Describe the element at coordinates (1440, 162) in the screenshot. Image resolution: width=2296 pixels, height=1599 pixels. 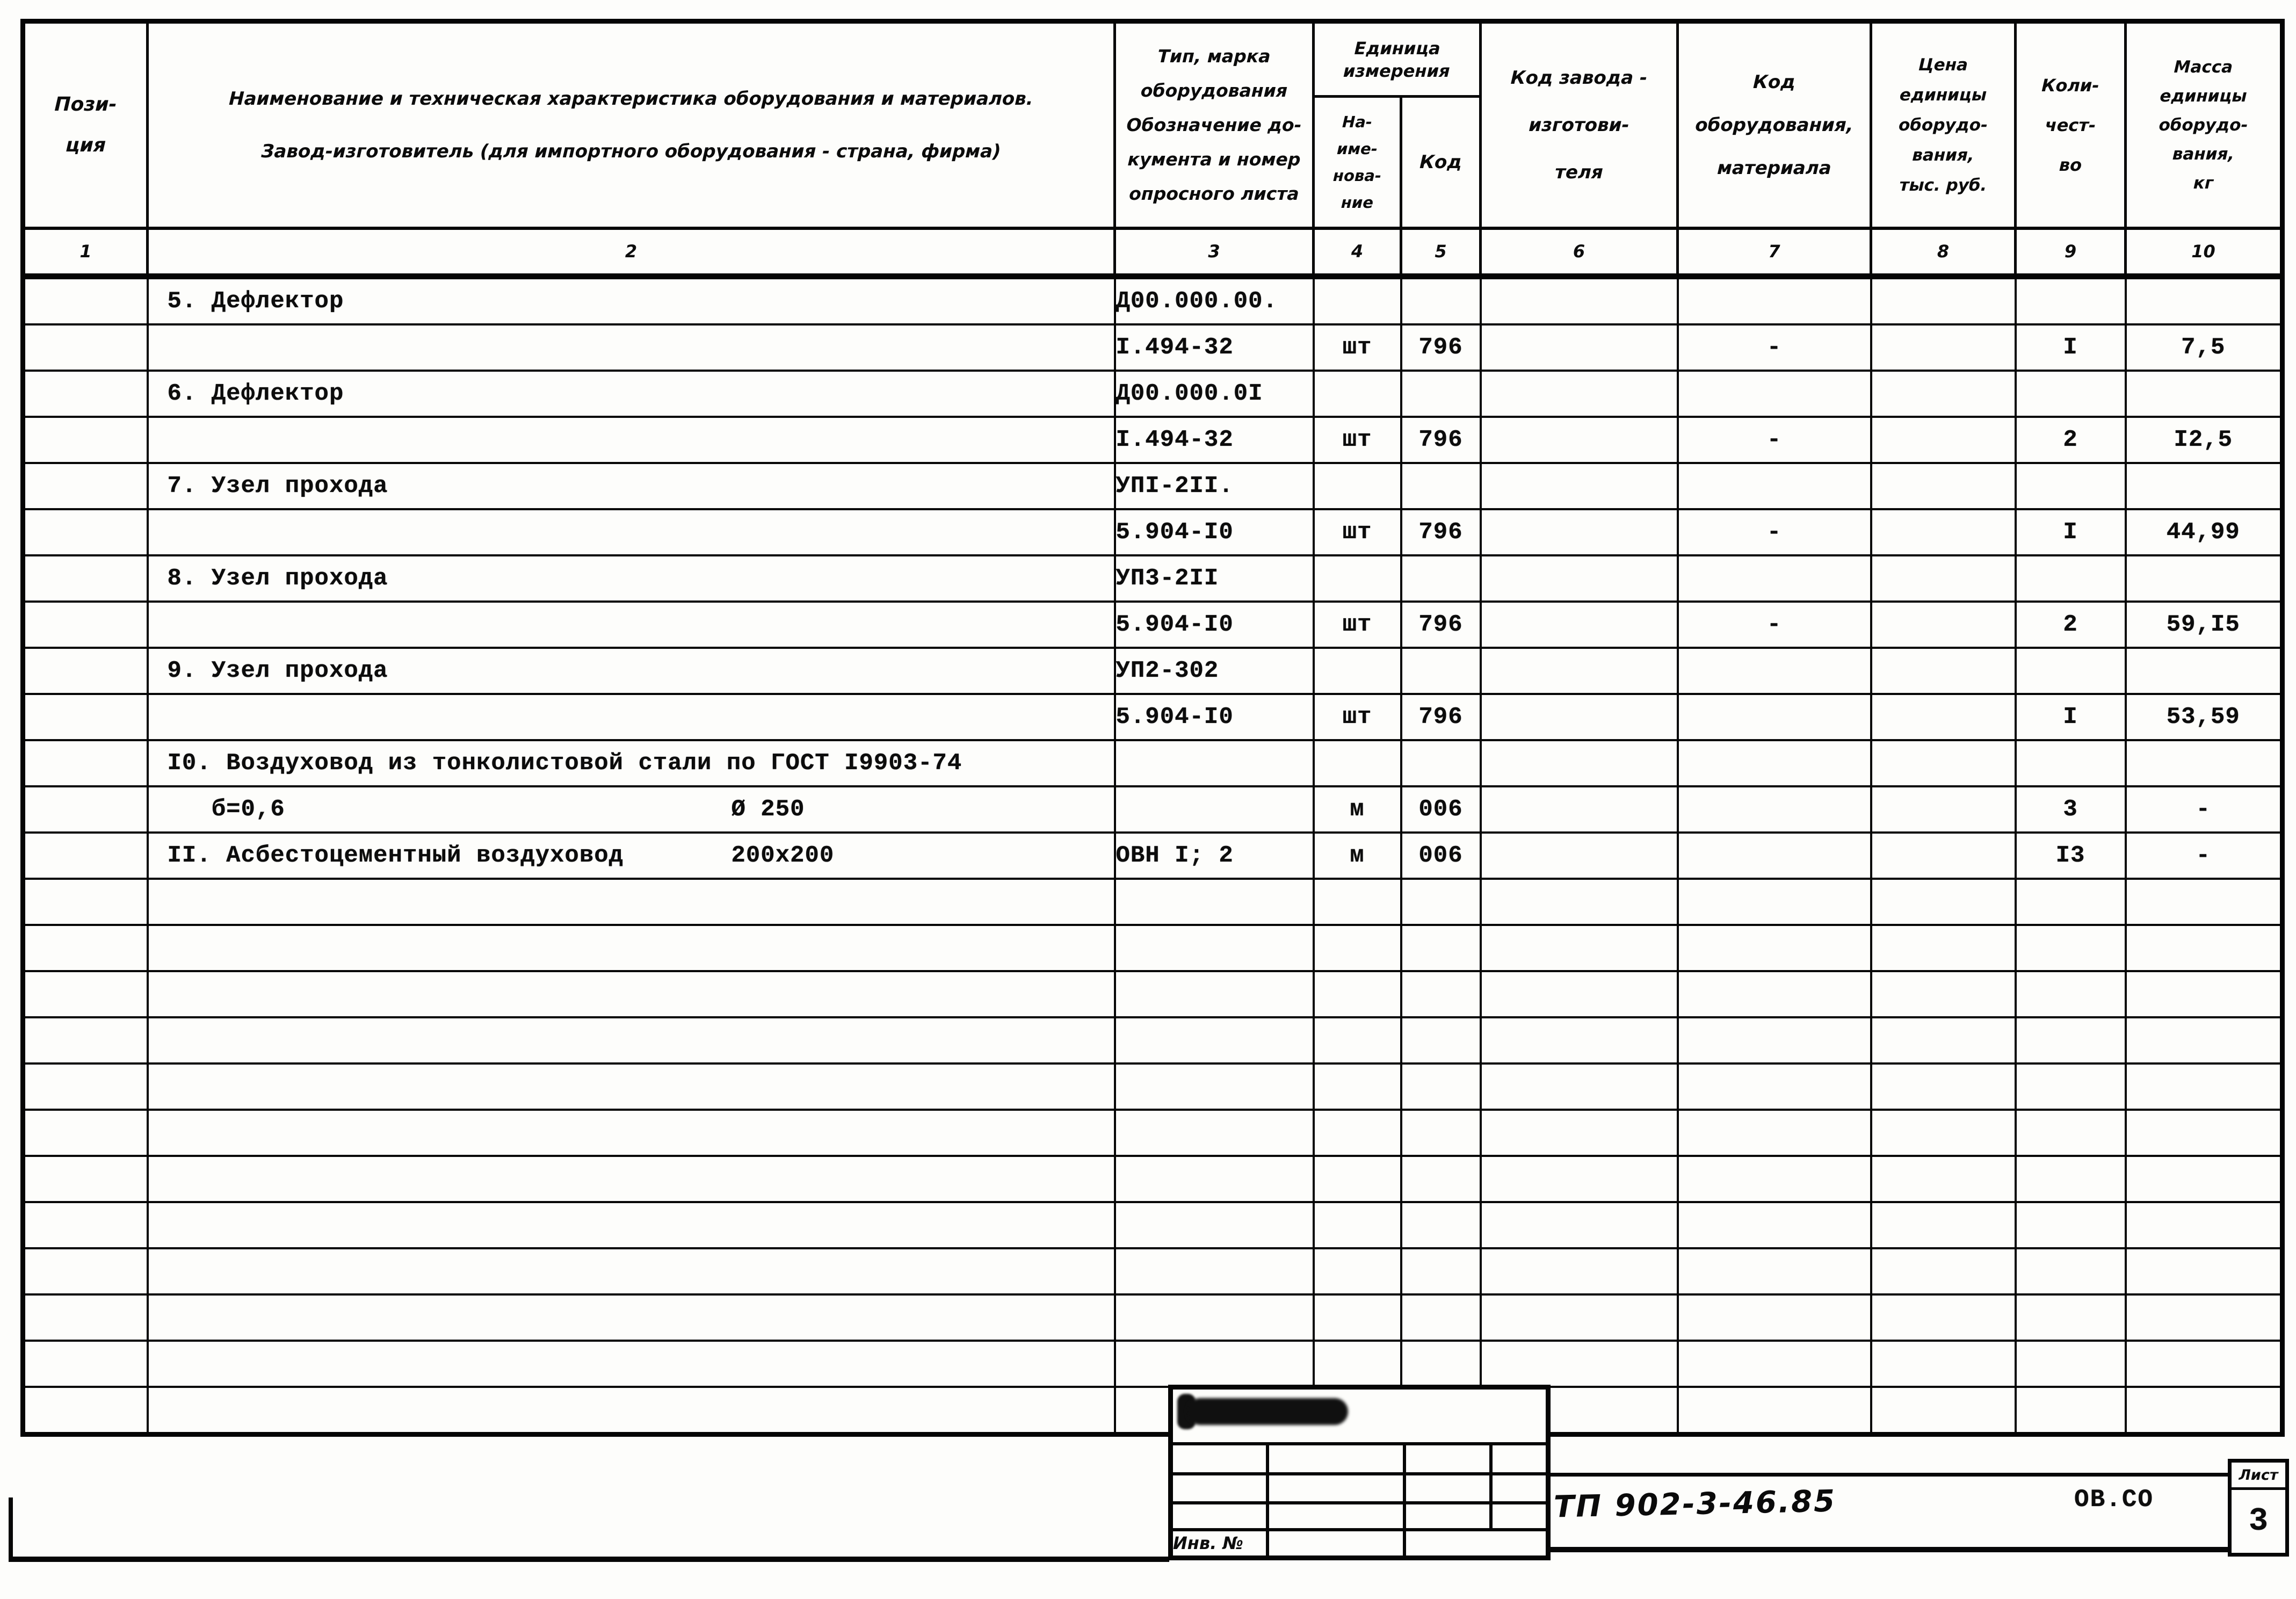
I see `col-header-unit-code: Код` at that location.